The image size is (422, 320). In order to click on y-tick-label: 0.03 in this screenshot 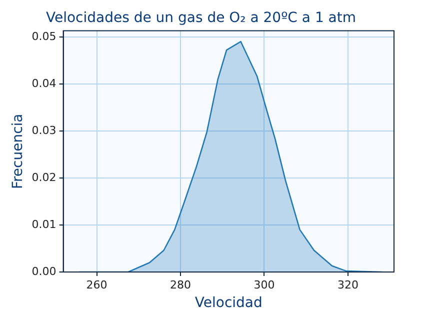, I will do `click(44, 130)`.